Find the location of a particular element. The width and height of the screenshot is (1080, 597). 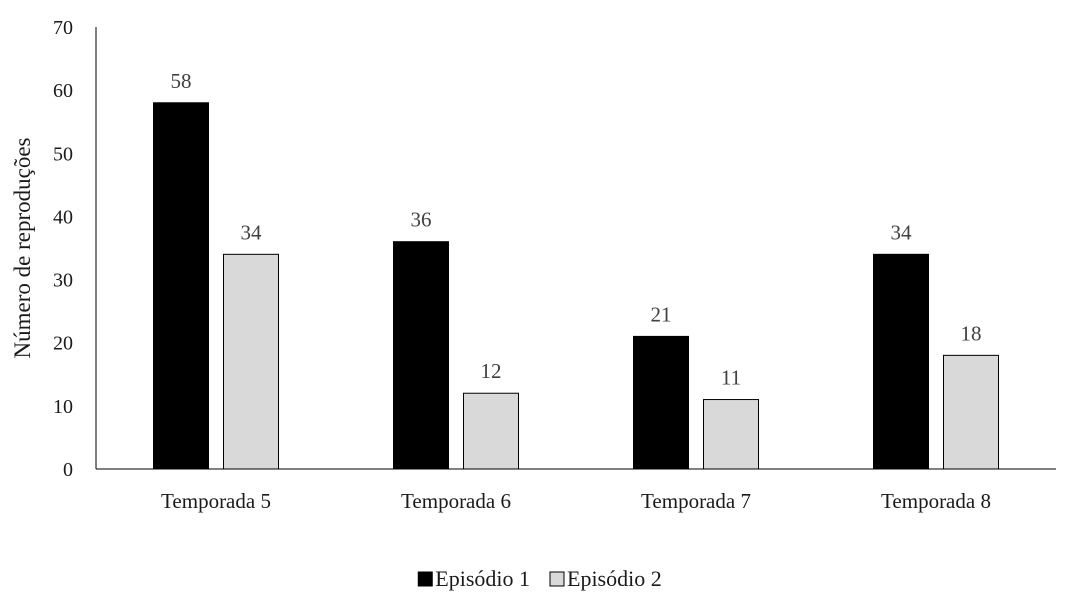

x-tick-label: Temporada 7 is located at coordinates (696, 501).